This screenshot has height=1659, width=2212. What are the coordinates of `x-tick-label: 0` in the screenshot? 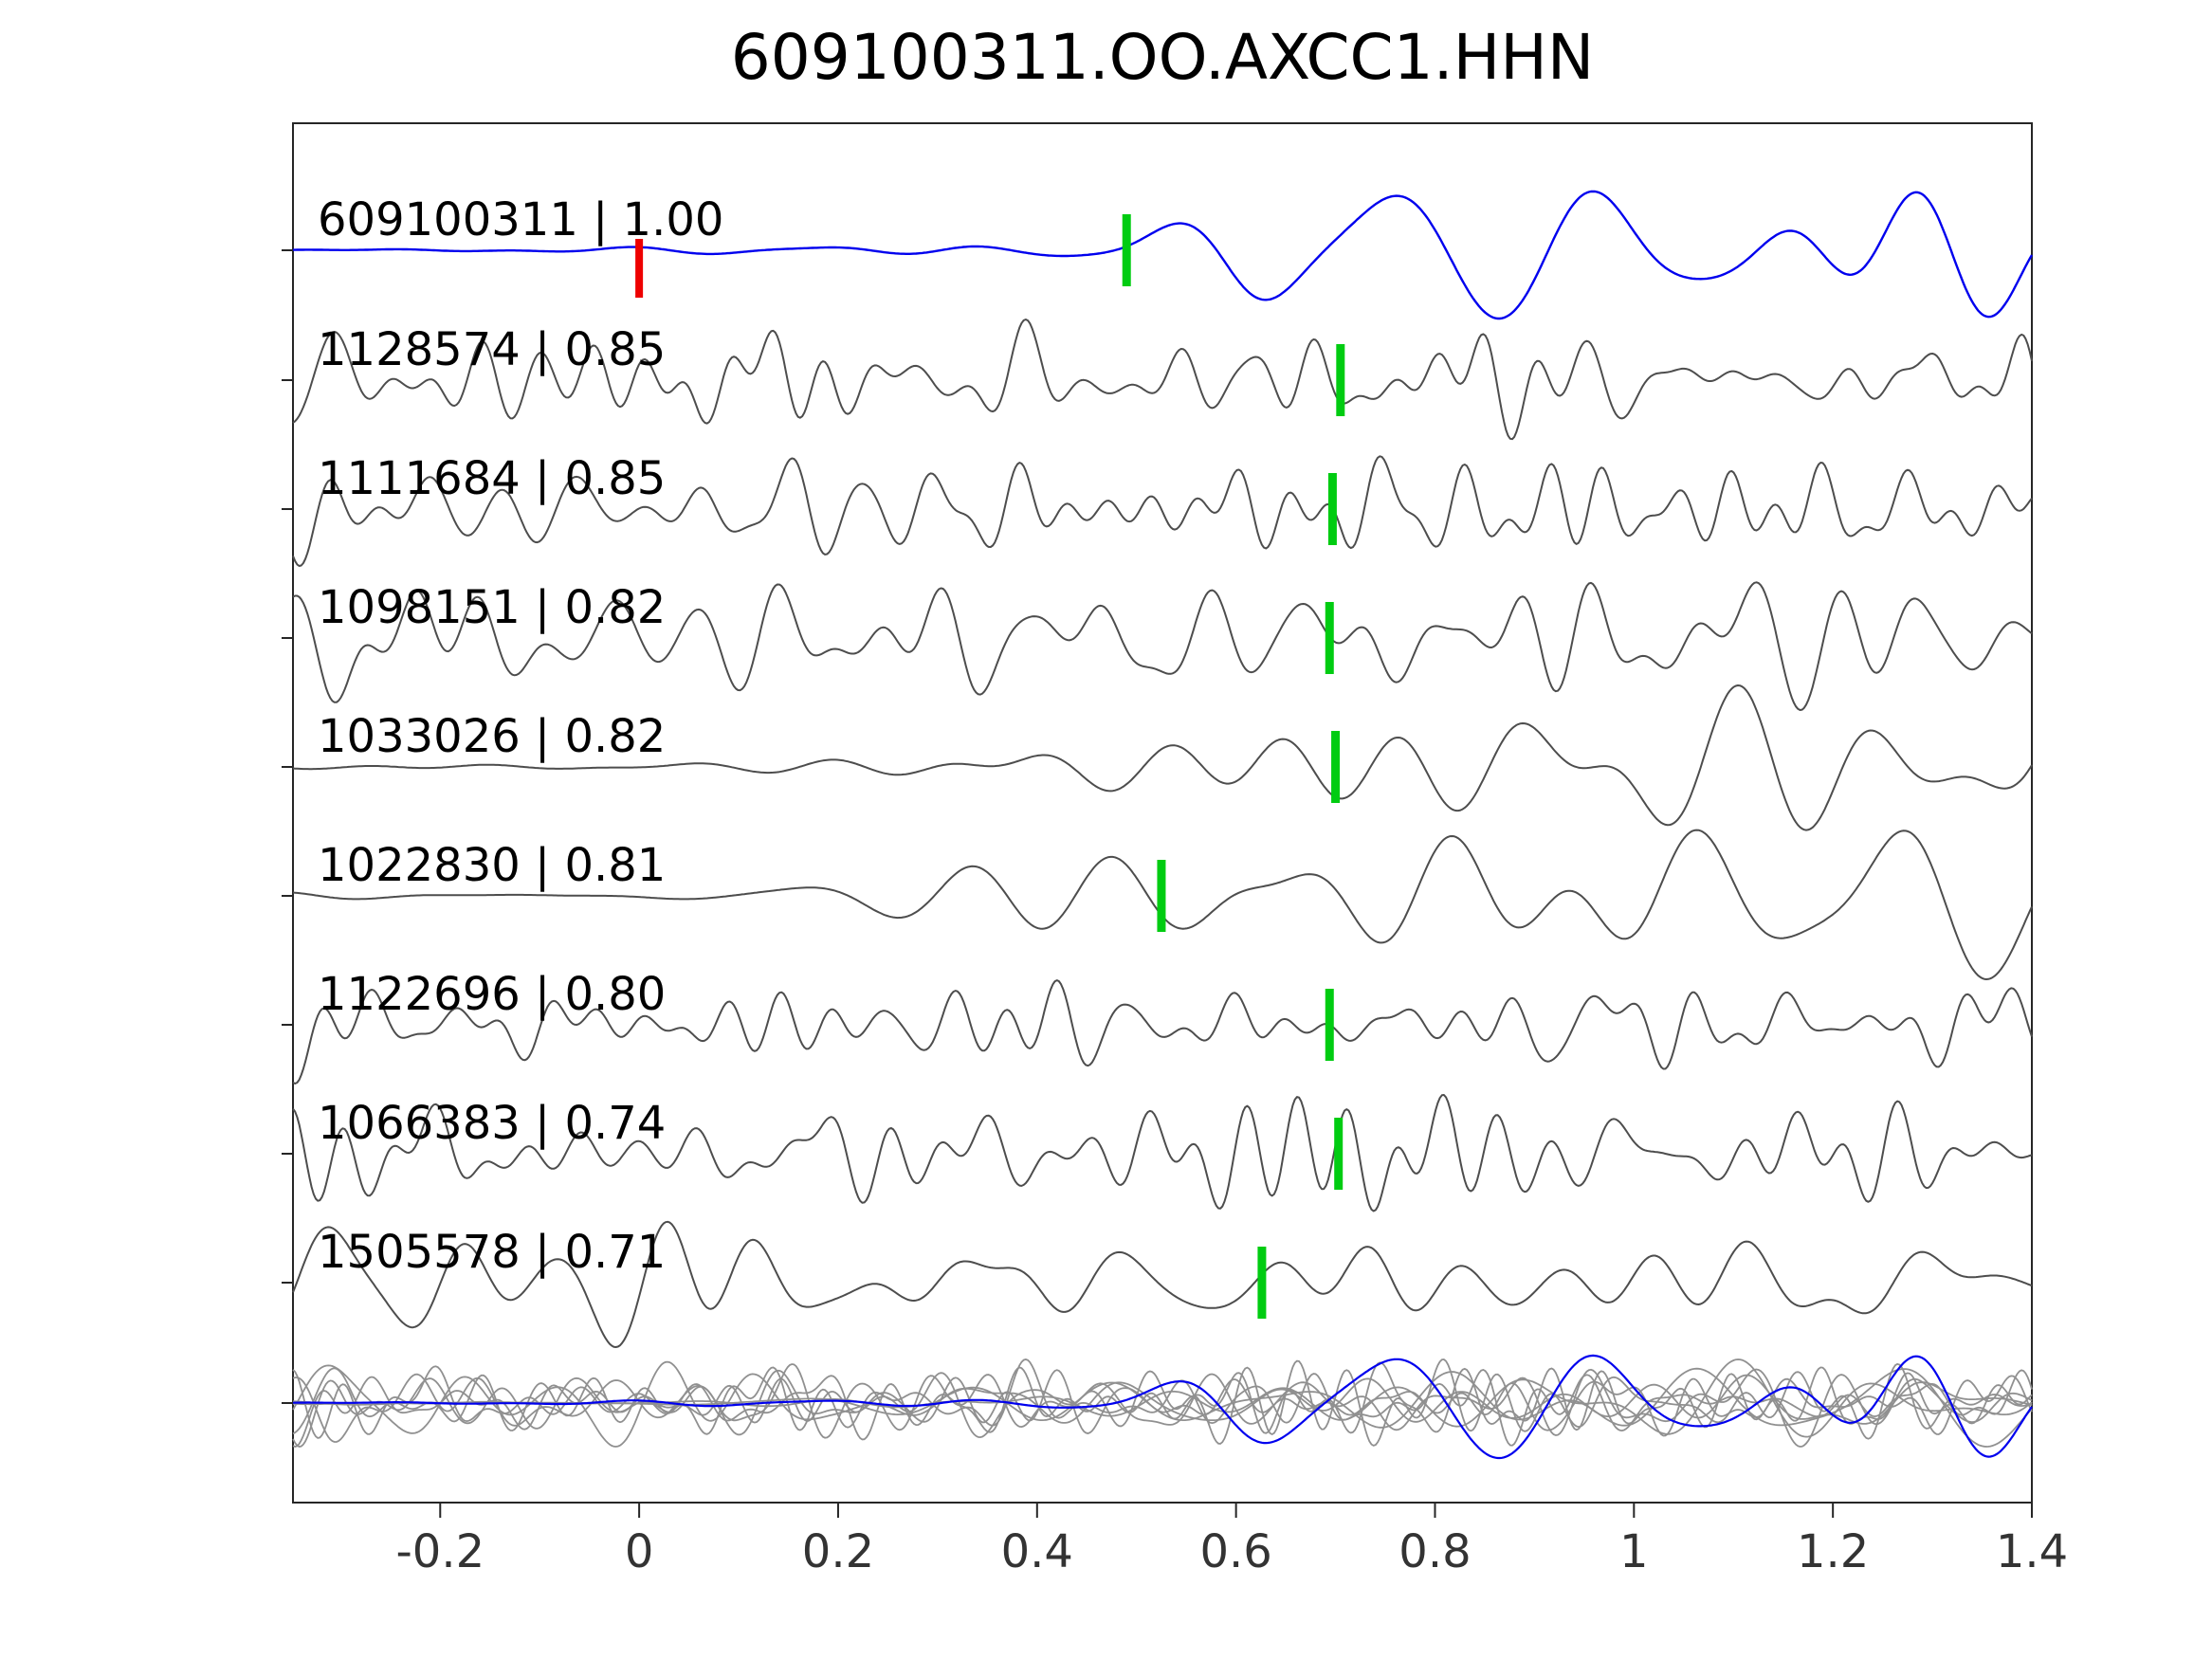 It's located at (639, 1551).